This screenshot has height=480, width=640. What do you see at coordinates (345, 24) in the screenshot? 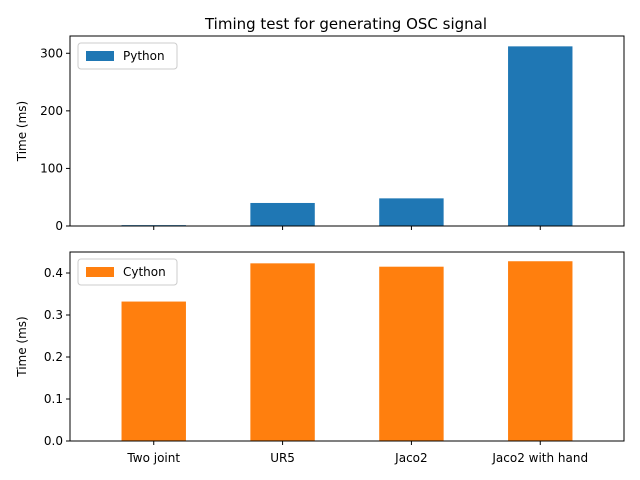
I see `chart-title: Timing test for generating OSC signal` at bounding box center [345, 24].